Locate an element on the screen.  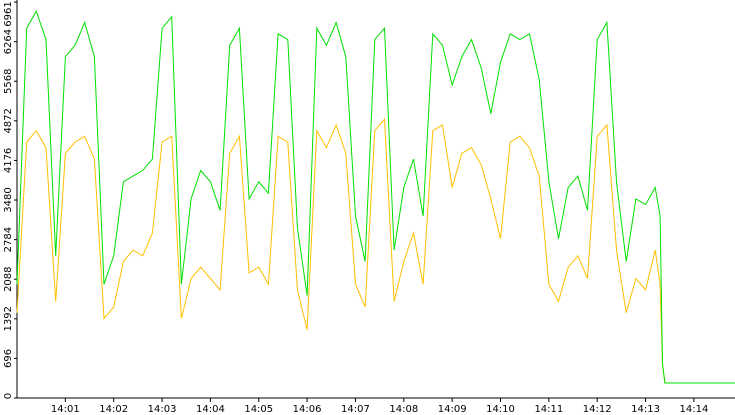
x-tick-label: 14:01 is located at coordinates (65, 409).